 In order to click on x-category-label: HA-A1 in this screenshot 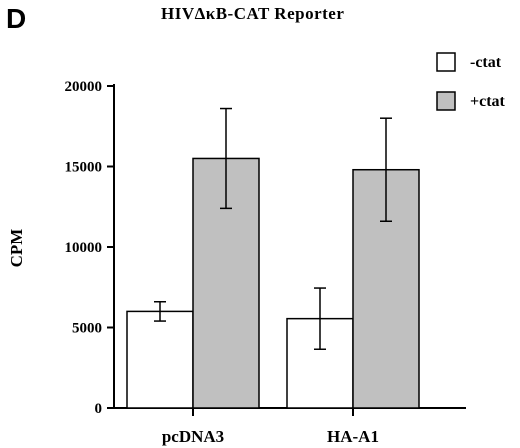, I will do `click(353, 436)`.